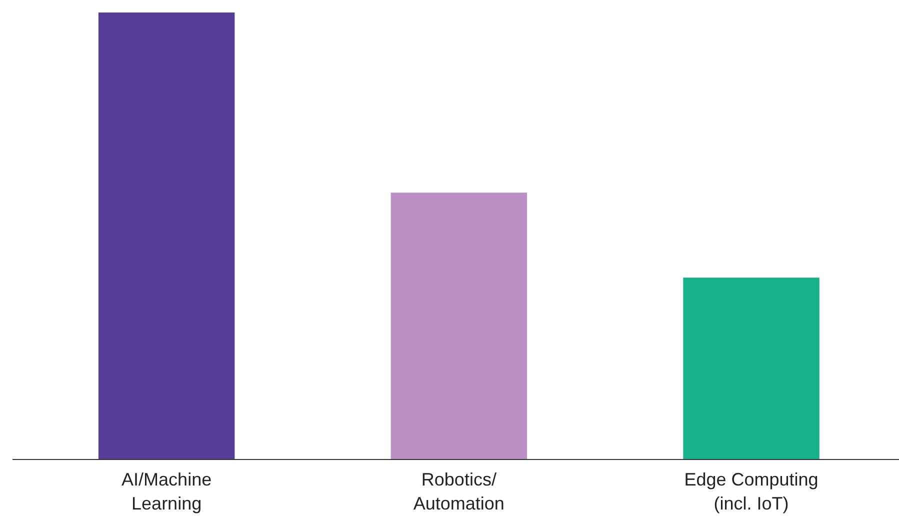 The width and height of the screenshot is (899, 523). What do you see at coordinates (458, 492) in the screenshot?
I see `x-tick-label: Robotics/ Automation` at bounding box center [458, 492].